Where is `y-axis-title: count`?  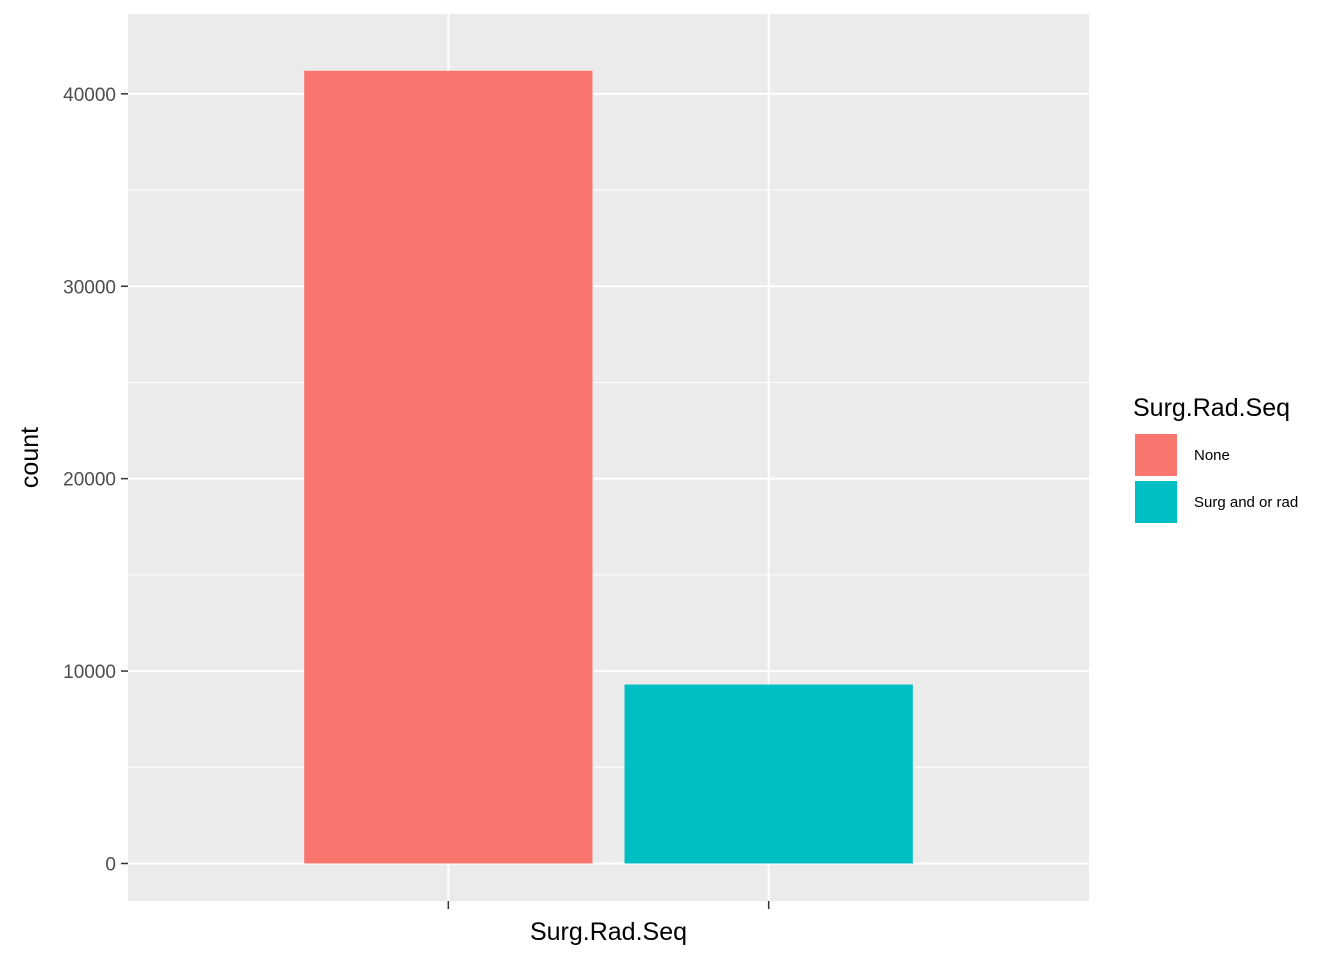
y-axis-title: count is located at coordinates (30, 457).